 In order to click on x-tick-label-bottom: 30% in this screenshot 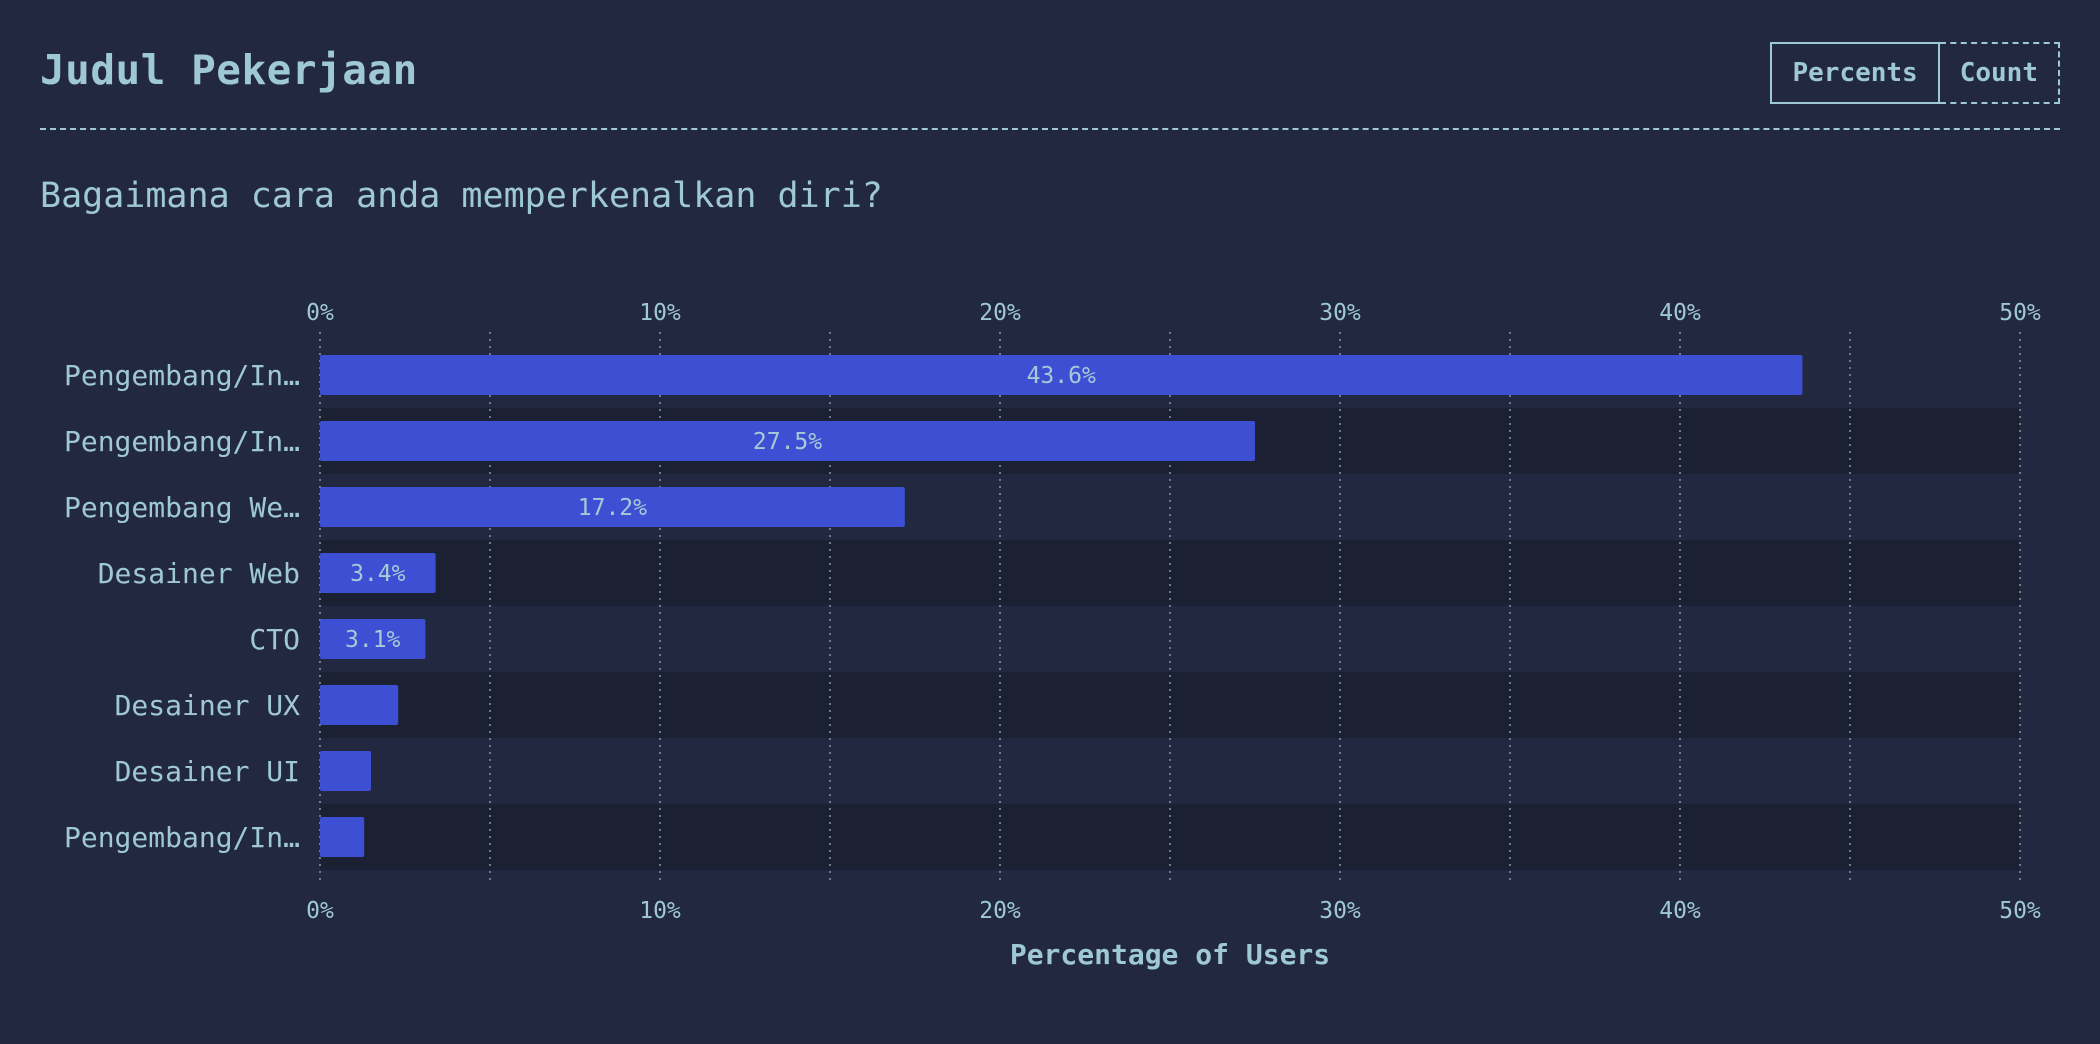, I will do `click(1340, 911)`.